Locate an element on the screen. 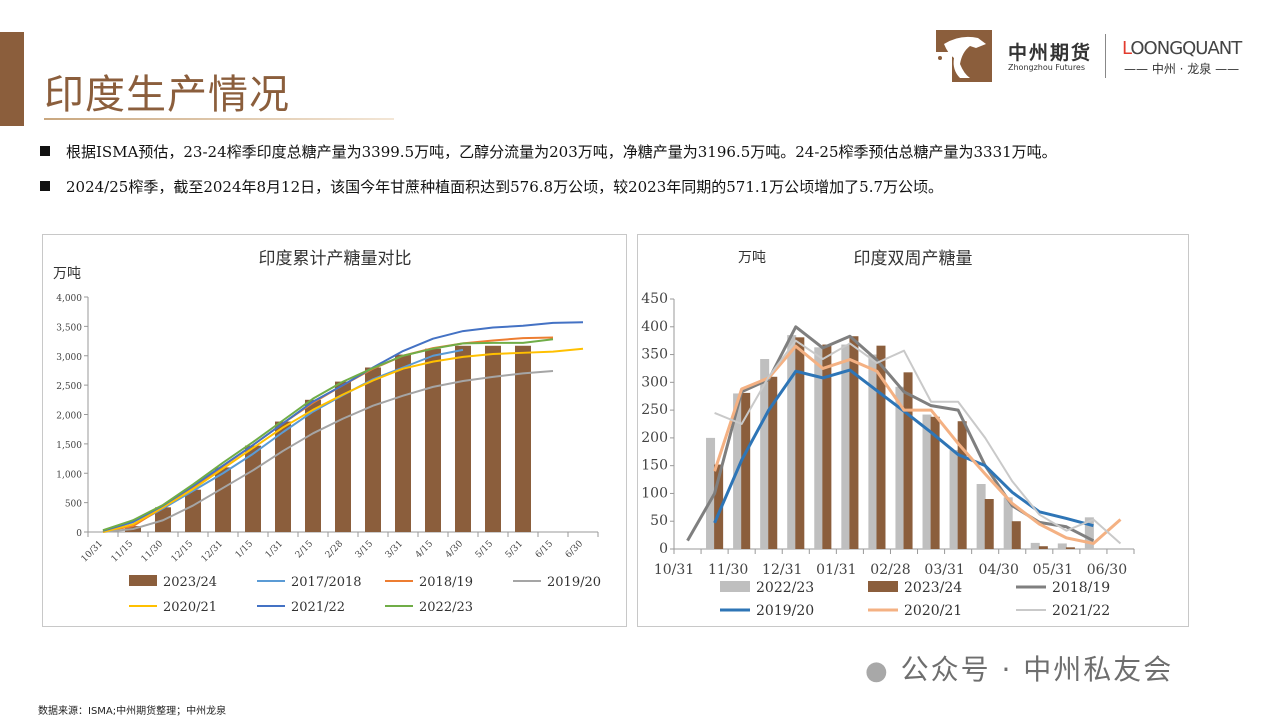 This screenshot has height=720, width=1280. x-tick-label: 11/15 is located at coordinates (123, 552).